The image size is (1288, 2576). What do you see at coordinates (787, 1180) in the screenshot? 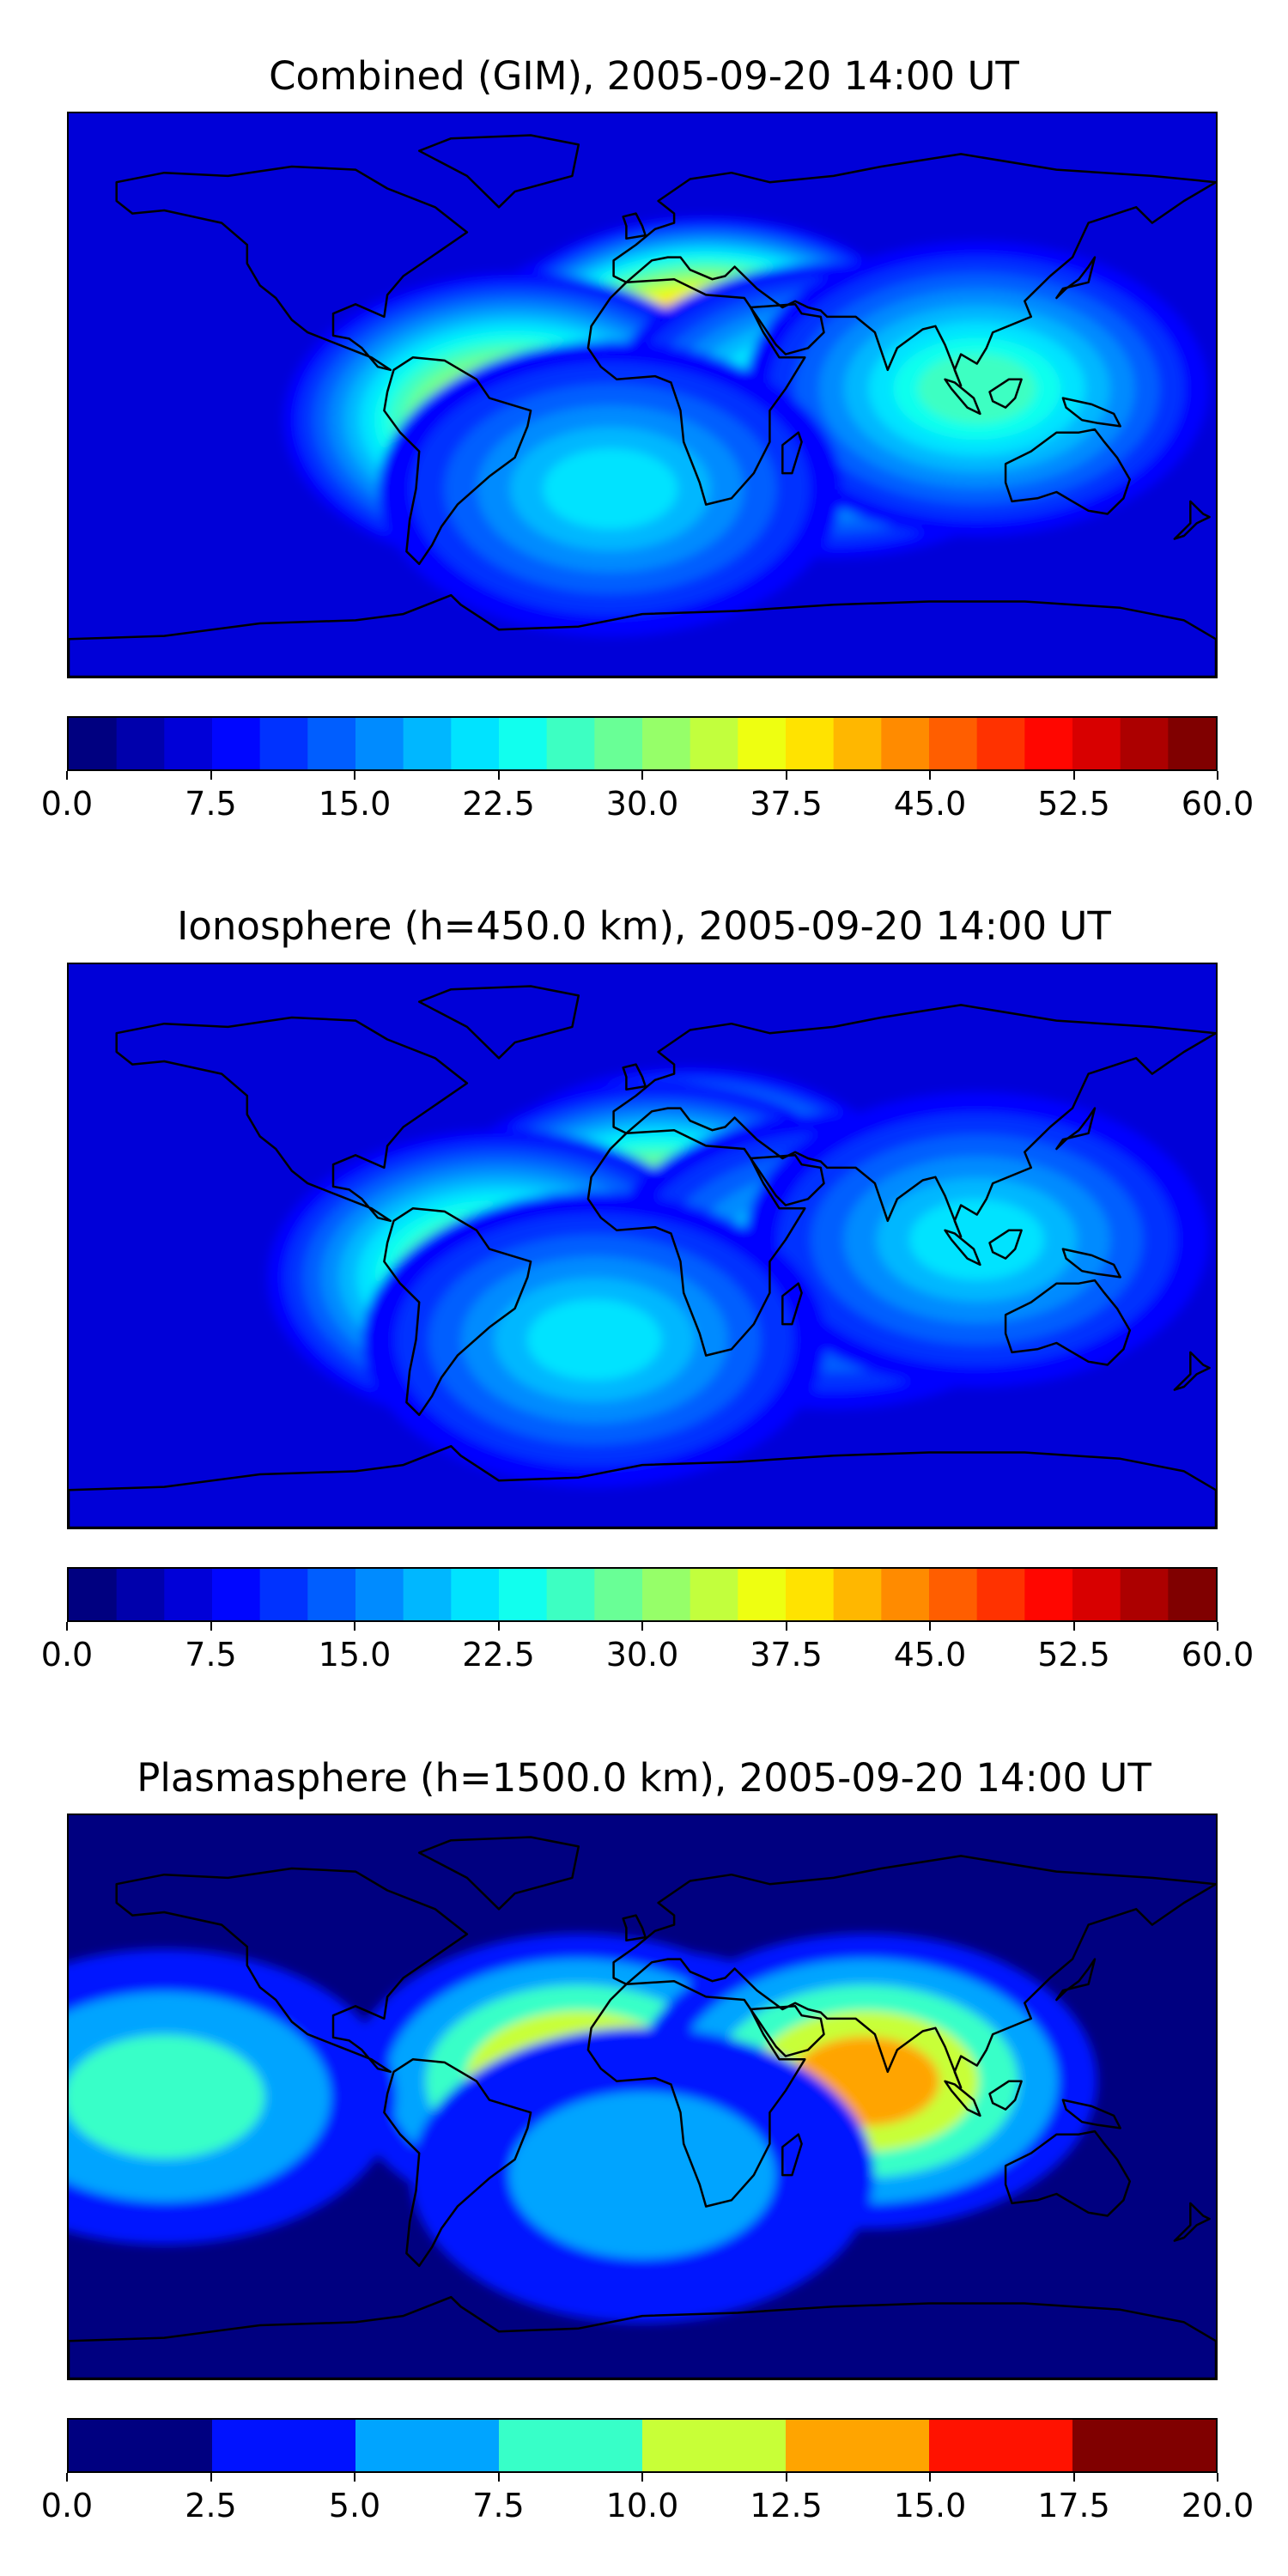
I see `coastline-arabia` at bounding box center [787, 1180].